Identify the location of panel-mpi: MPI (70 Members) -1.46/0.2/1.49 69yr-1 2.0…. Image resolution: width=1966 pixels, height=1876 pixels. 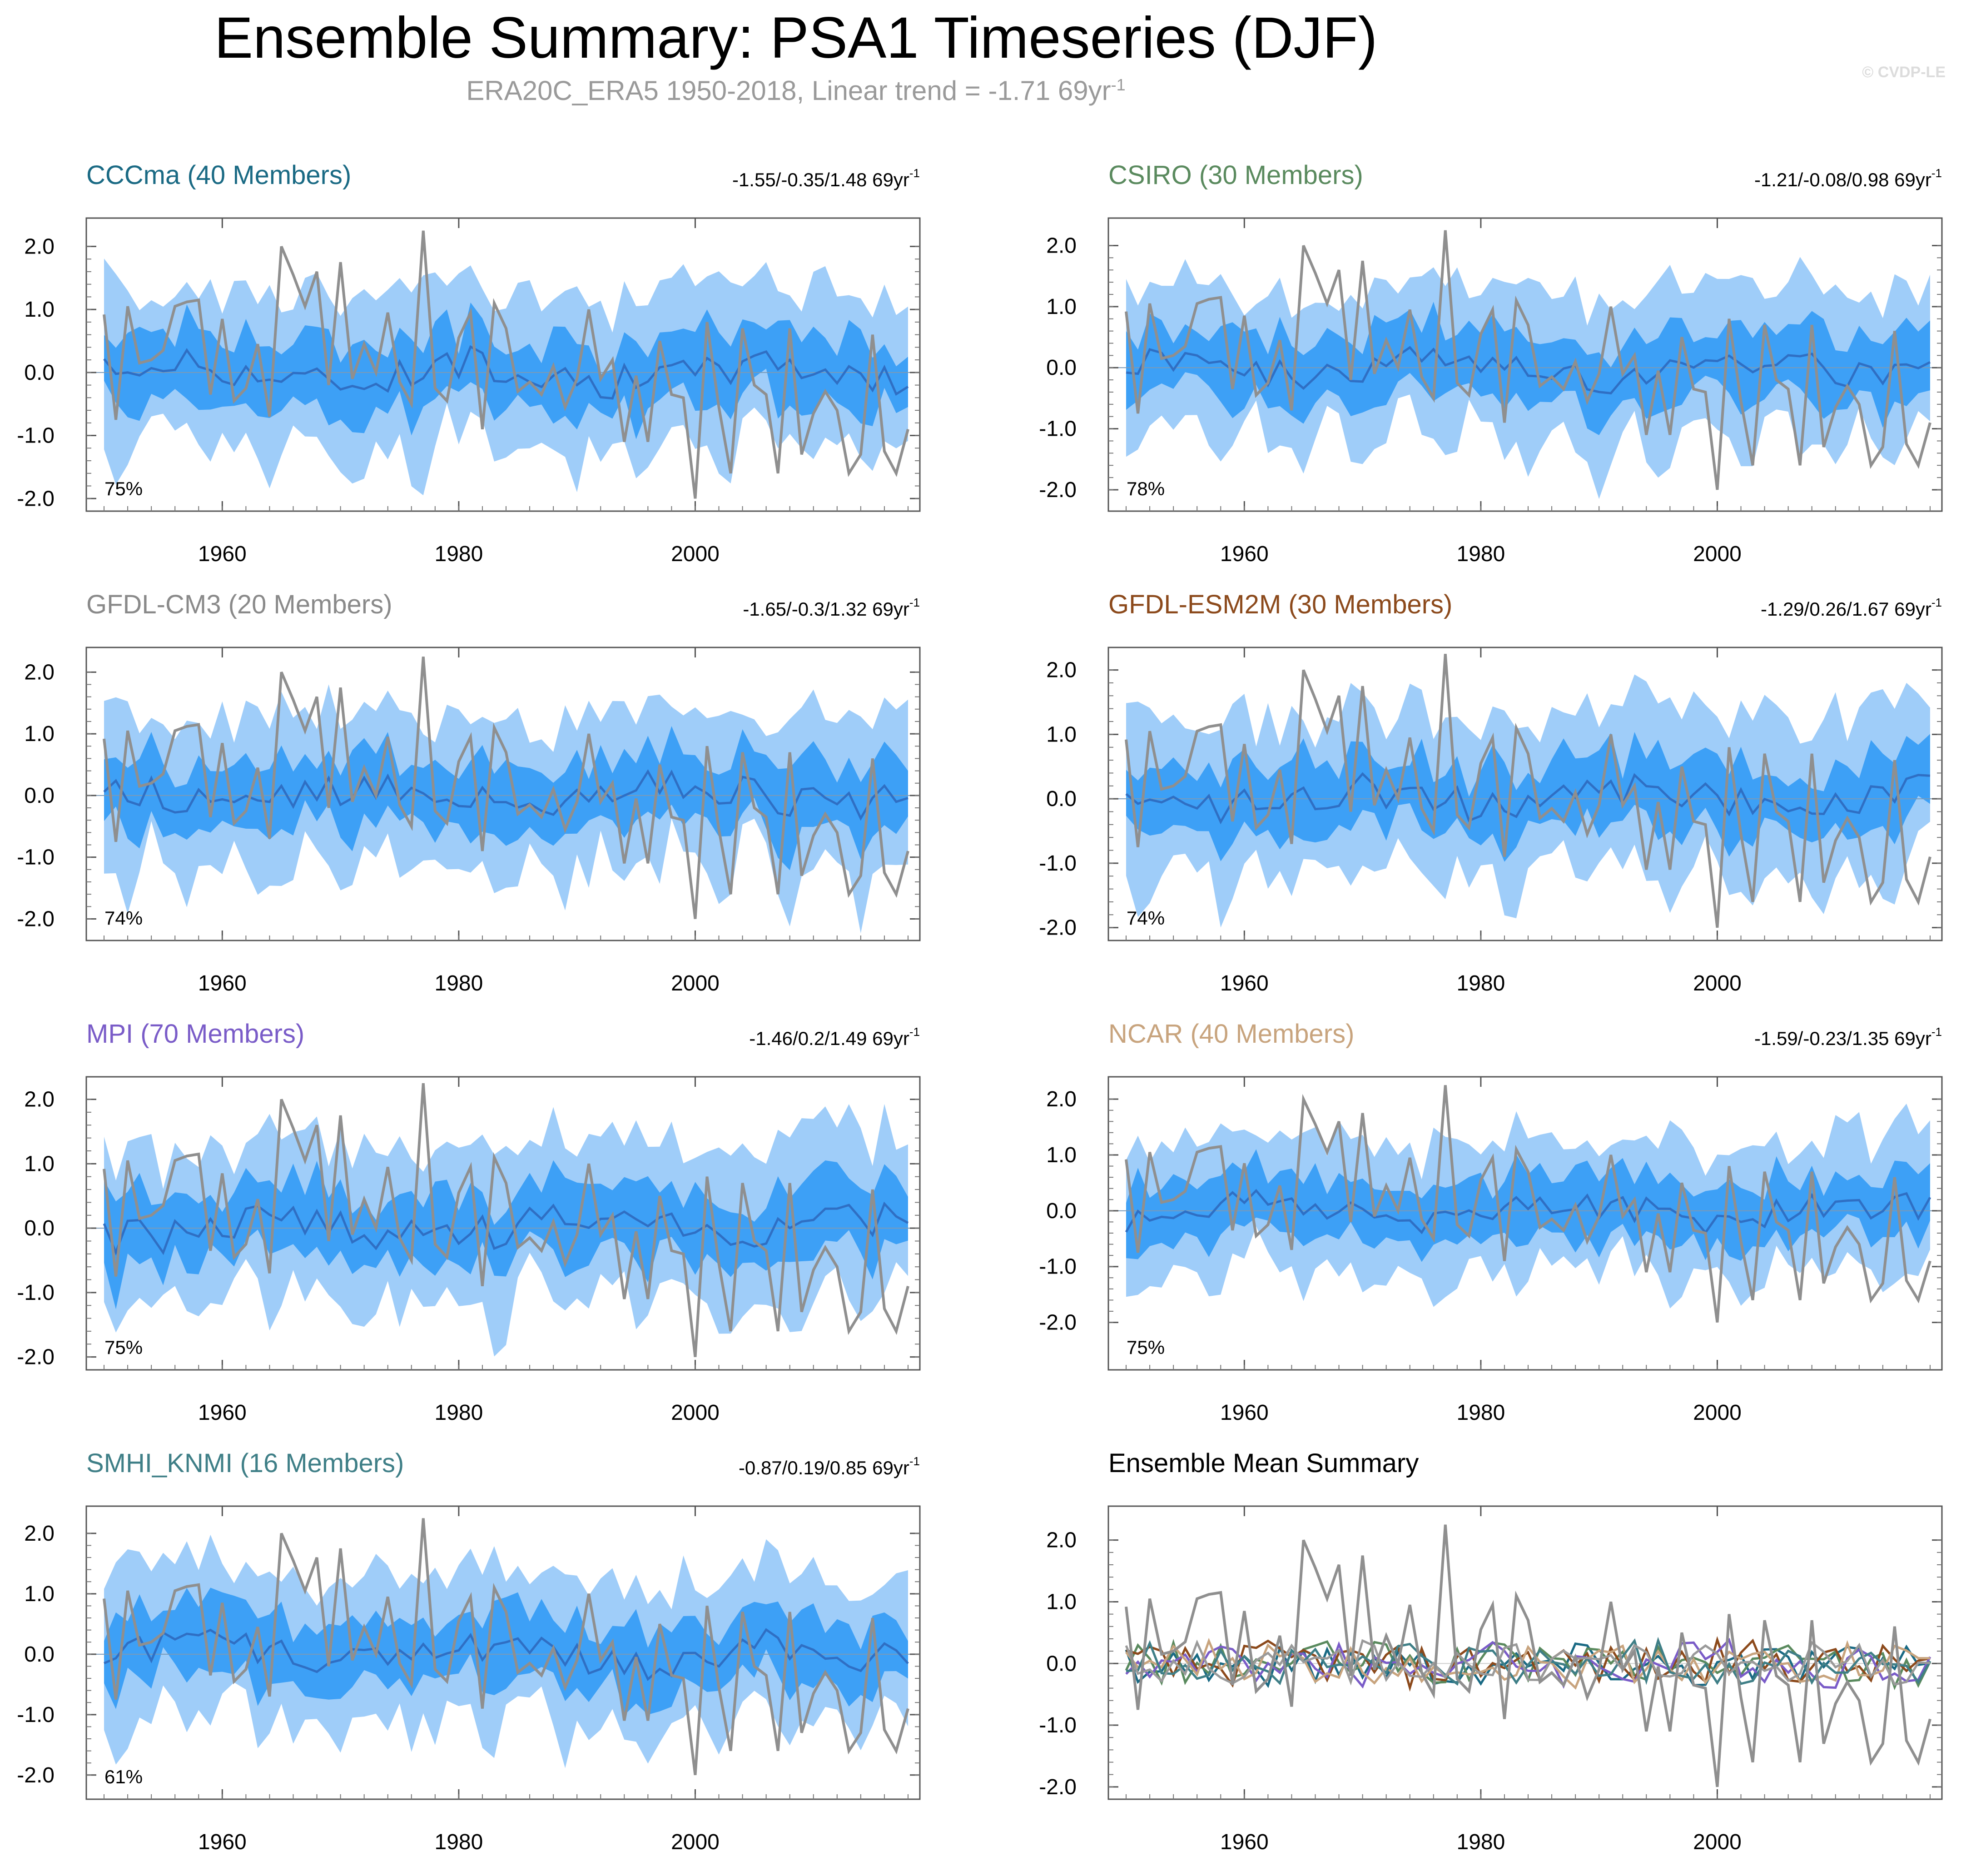
(469, 1222).